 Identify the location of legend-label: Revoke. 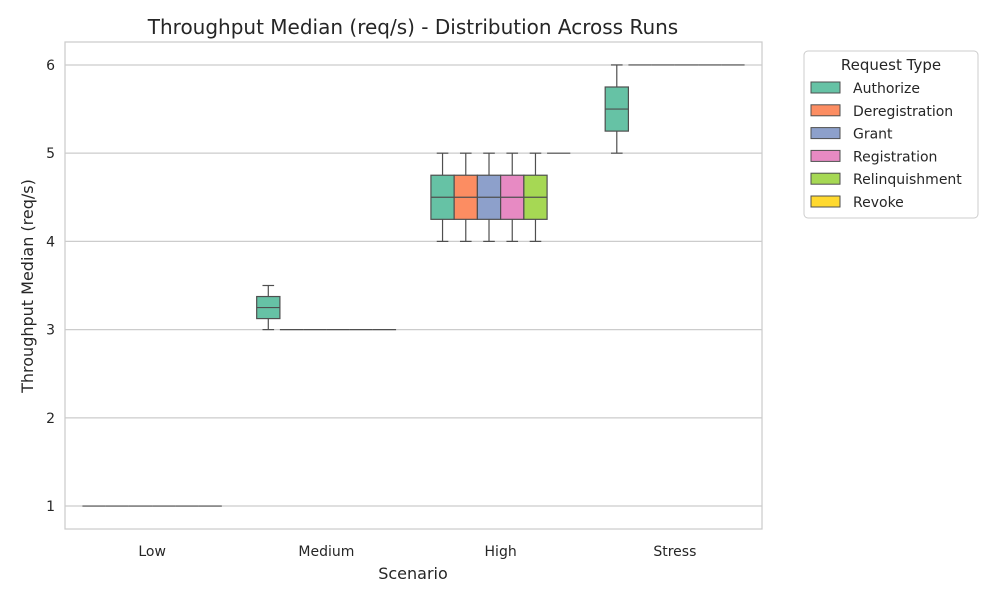
(878, 203).